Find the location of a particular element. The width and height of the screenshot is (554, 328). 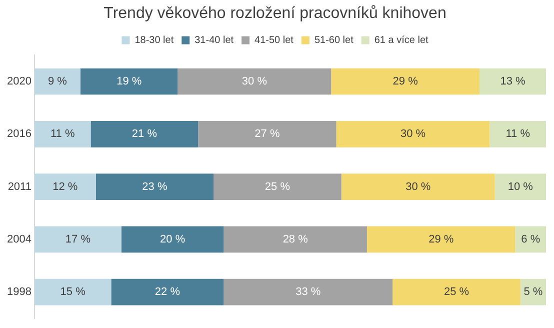

data-label: 12 % is located at coordinates (65, 186).